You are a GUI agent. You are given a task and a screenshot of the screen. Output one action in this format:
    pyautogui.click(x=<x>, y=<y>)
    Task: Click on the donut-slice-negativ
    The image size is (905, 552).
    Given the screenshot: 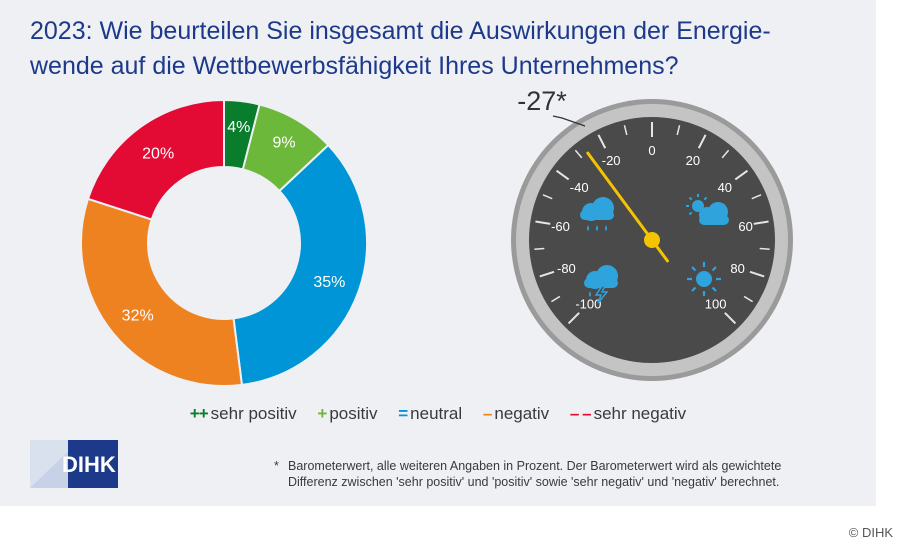 What is the action you would take?
    pyautogui.click(x=162, y=292)
    